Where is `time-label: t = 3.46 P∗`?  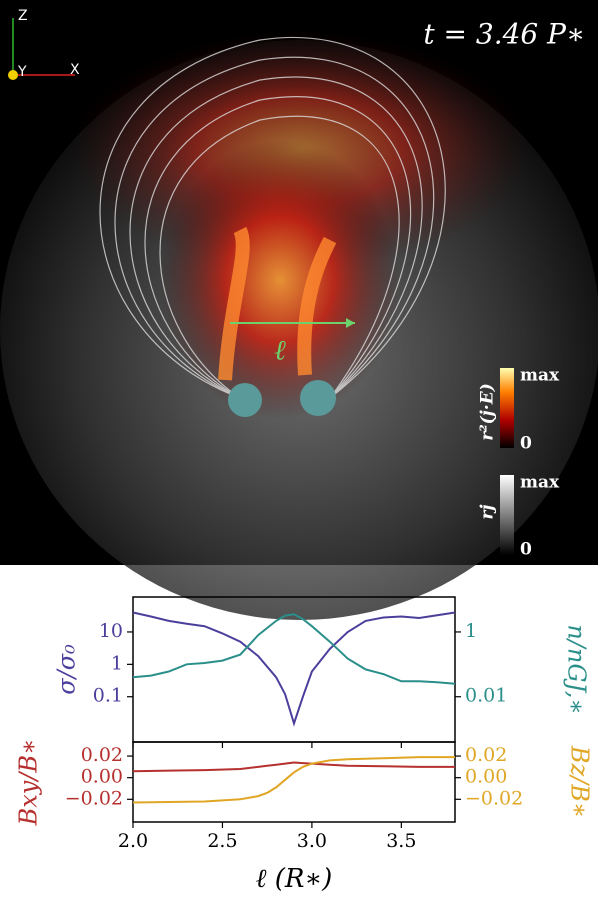
time-label: t = 3.46 P∗ is located at coordinates (504, 34).